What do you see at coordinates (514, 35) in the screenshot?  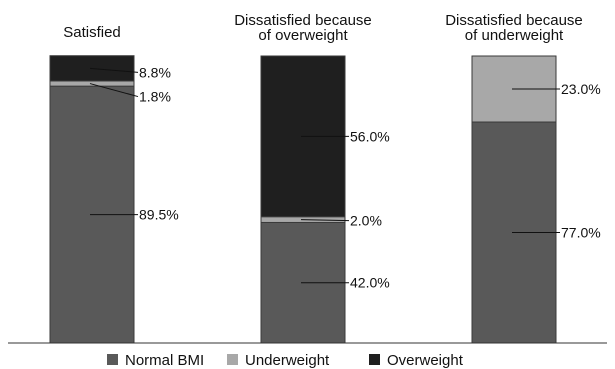 I see `category-title-line: of underweight` at bounding box center [514, 35].